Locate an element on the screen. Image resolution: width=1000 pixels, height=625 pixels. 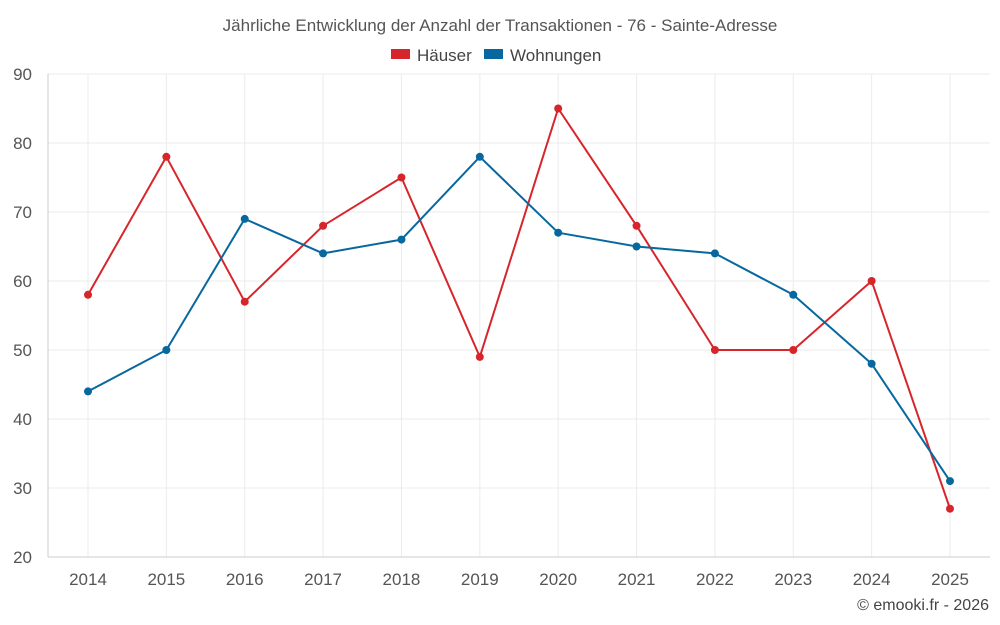
legend: Häuser Wohnungen is located at coordinates (496, 55).